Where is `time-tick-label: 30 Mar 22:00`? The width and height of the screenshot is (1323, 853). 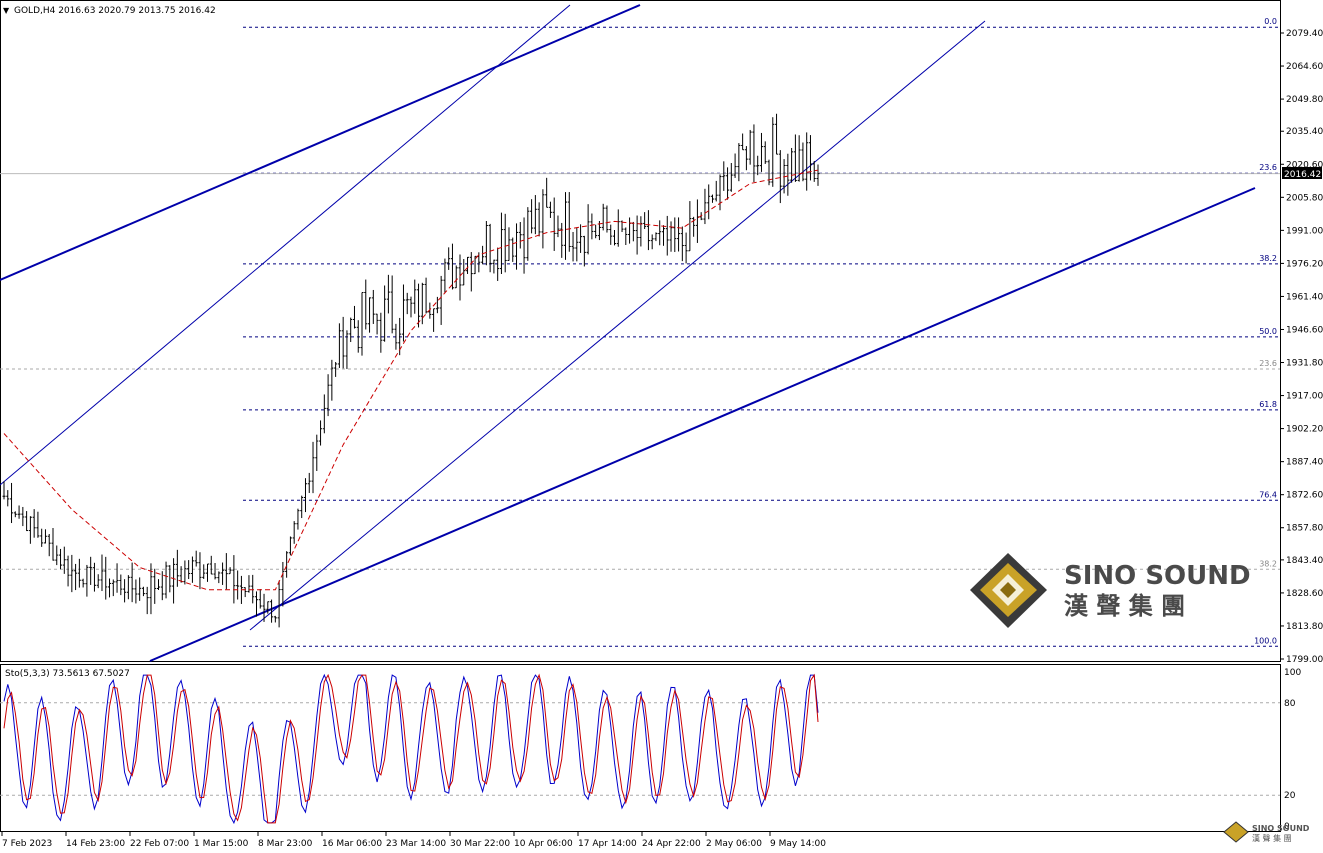 time-tick-label: 30 Mar 22:00 is located at coordinates (480, 844).